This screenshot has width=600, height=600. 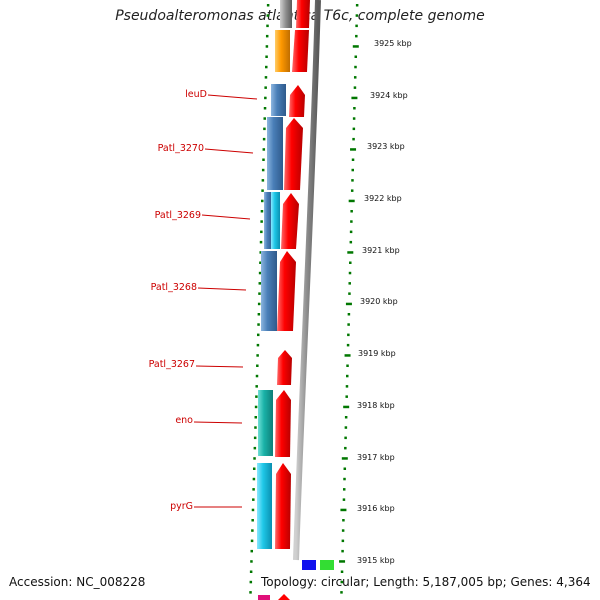 I want to click on gene-feature-pyrG, so click(x=264, y=506).